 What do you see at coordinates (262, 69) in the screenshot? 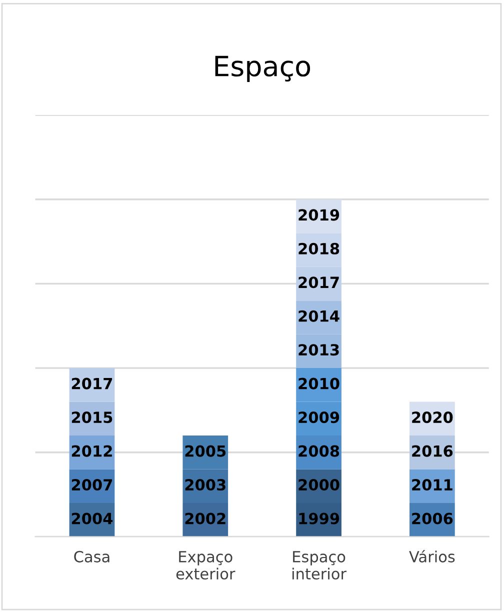
I see `chart-title: Espaço` at bounding box center [262, 69].